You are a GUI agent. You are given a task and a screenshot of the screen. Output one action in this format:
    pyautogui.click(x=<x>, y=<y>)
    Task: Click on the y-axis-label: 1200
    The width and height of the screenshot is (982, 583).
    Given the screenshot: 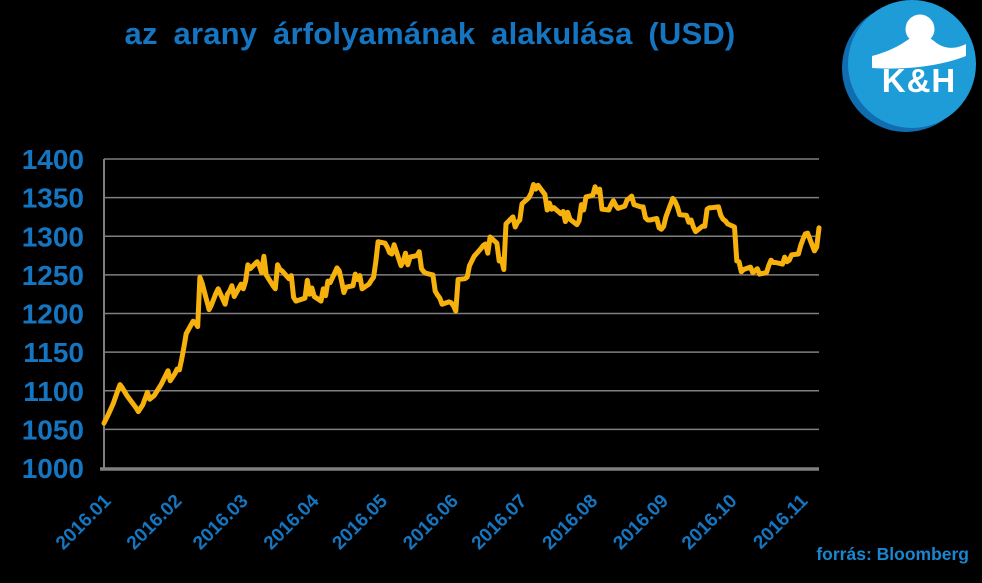 What is the action you would take?
    pyautogui.click(x=53, y=314)
    